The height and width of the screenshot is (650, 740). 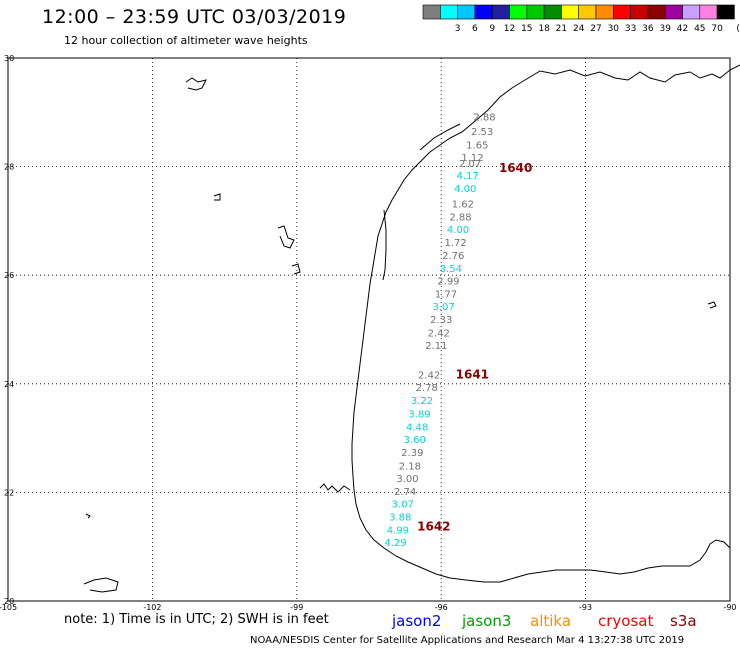 What do you see at coordinates (561, 29) in the screenshot?
I see `color-scale-label: 21` at bounding box center [561, 29].